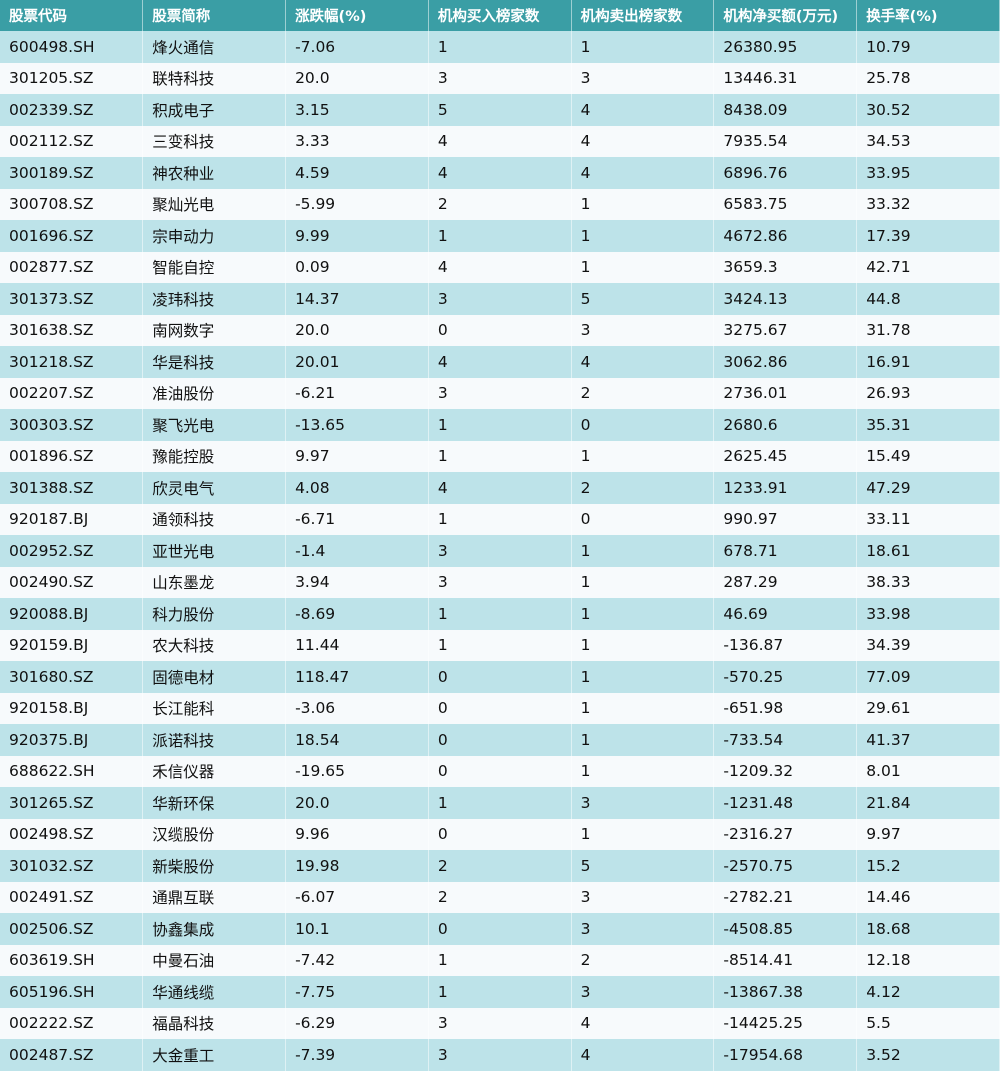 Image resolution: width=1000 pixels, height=1071 pixels. Describe the element at coordinates (357, 803) in the screenshot. I see `cell-change-pct: 20.0` at that location.